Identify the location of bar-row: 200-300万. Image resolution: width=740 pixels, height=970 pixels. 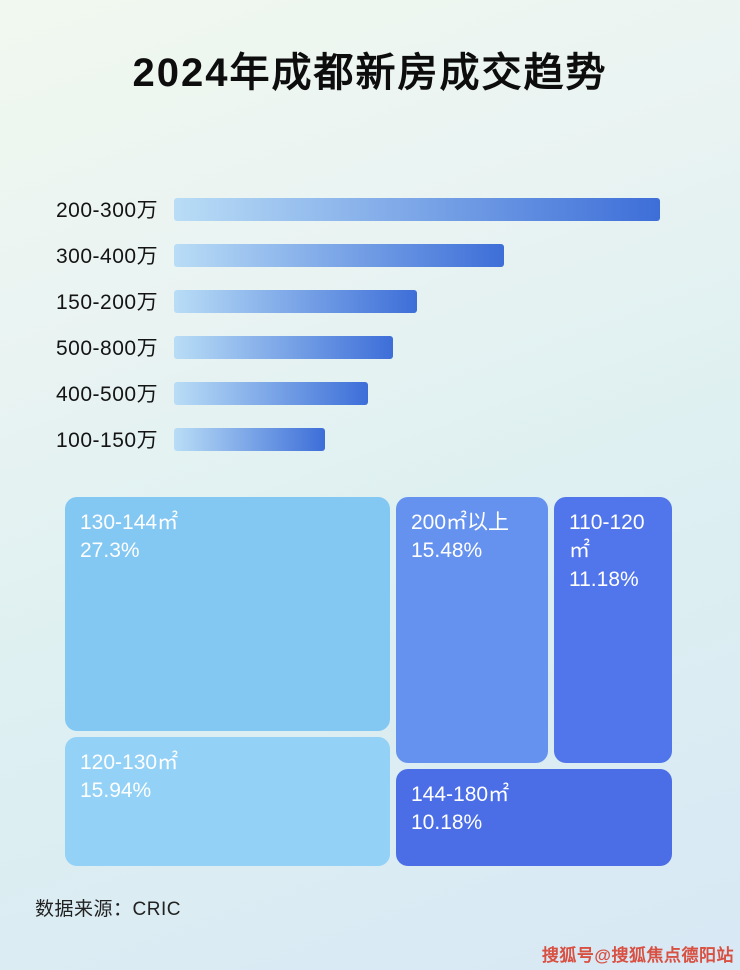
(376, 209).